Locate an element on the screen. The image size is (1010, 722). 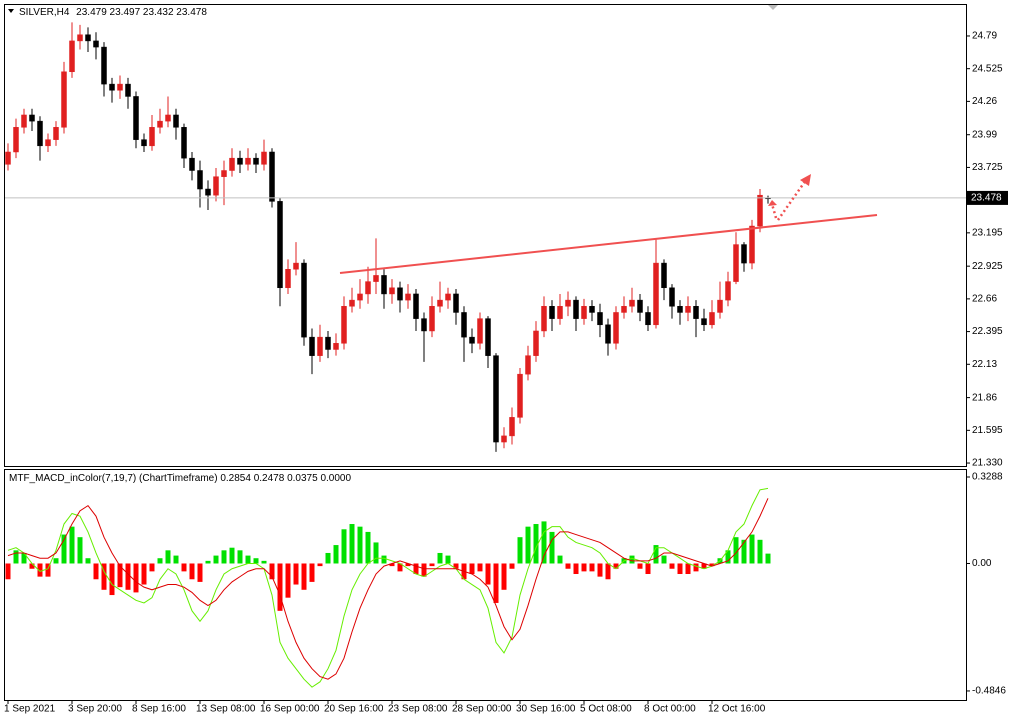
x-tick-label: 8 Sep 16:00 is located at coordinates (159, 709).